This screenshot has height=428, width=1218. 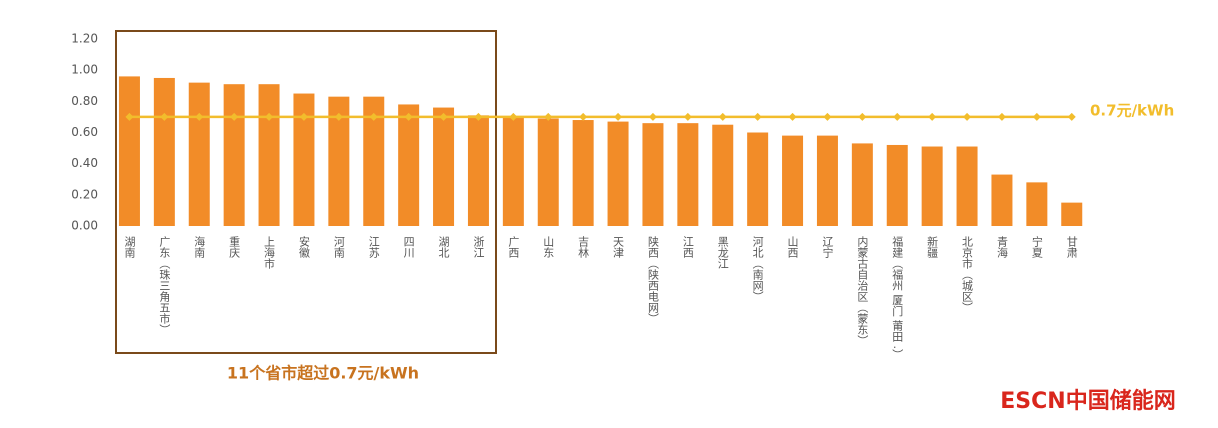 I want to click on x-tick-label: 安徽, so click(x=303, y=247).